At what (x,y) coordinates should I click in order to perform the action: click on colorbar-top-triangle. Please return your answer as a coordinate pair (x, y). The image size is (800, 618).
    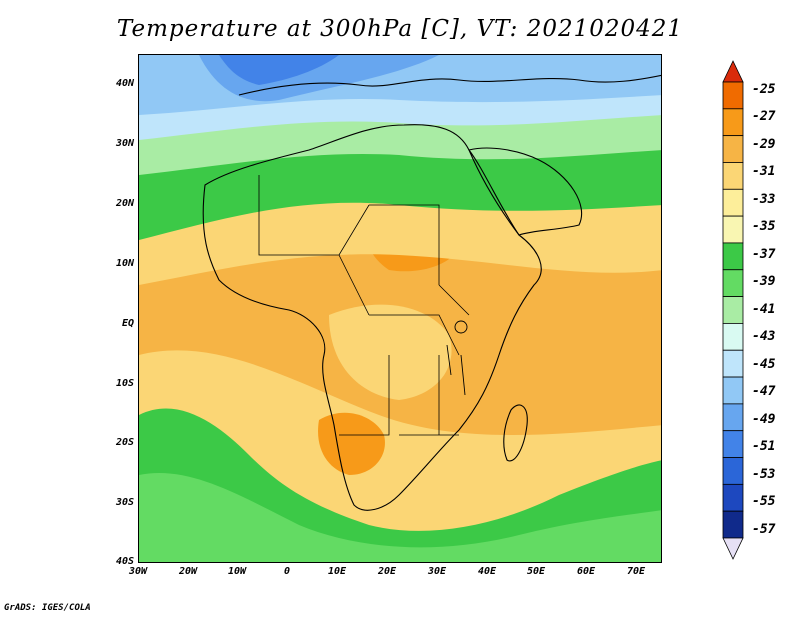
    Looking at the image, I should click on (733, 71).